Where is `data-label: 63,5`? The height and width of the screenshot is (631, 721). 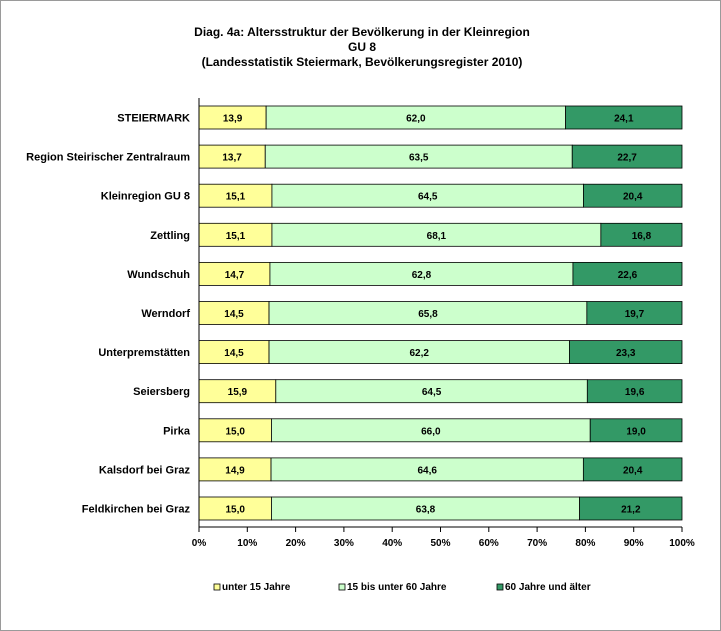 data-label: 63,5 is located at coordinates (419, 158).